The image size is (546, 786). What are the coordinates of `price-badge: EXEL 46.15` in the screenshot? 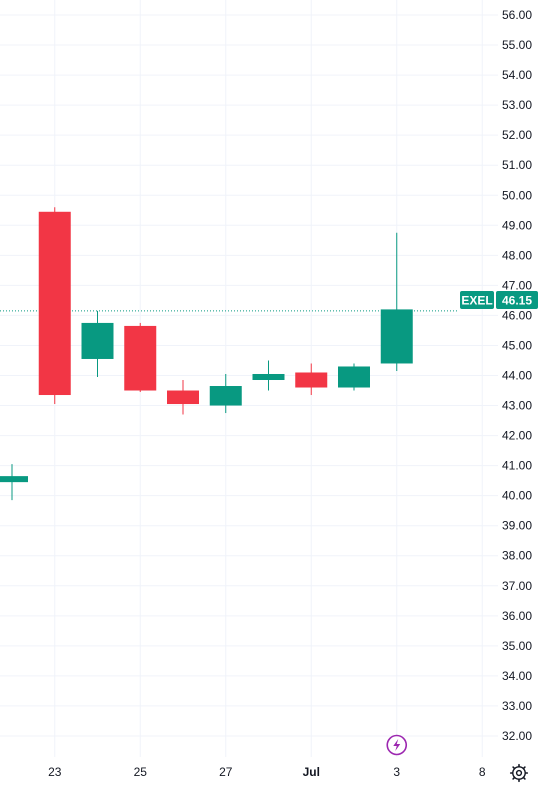 It's located at (499, 300).